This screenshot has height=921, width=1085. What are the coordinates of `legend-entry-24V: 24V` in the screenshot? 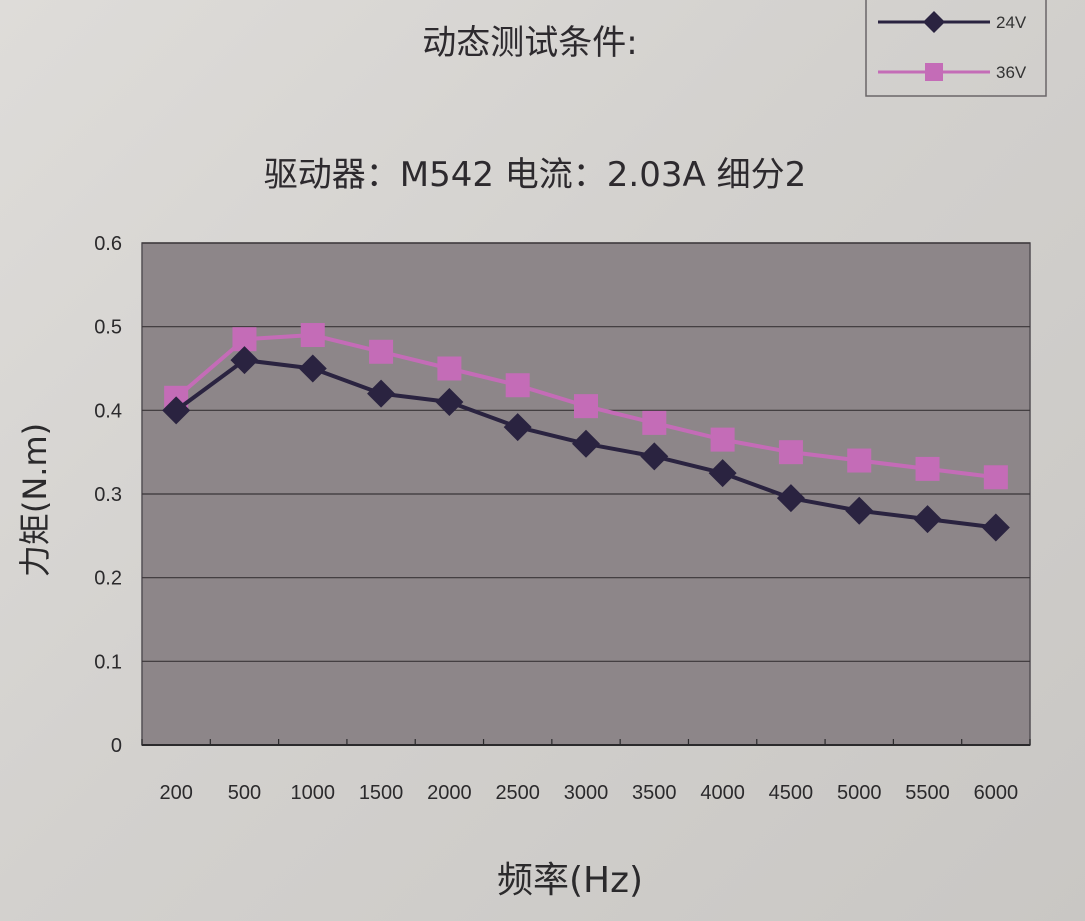 It's located at (952, 22).